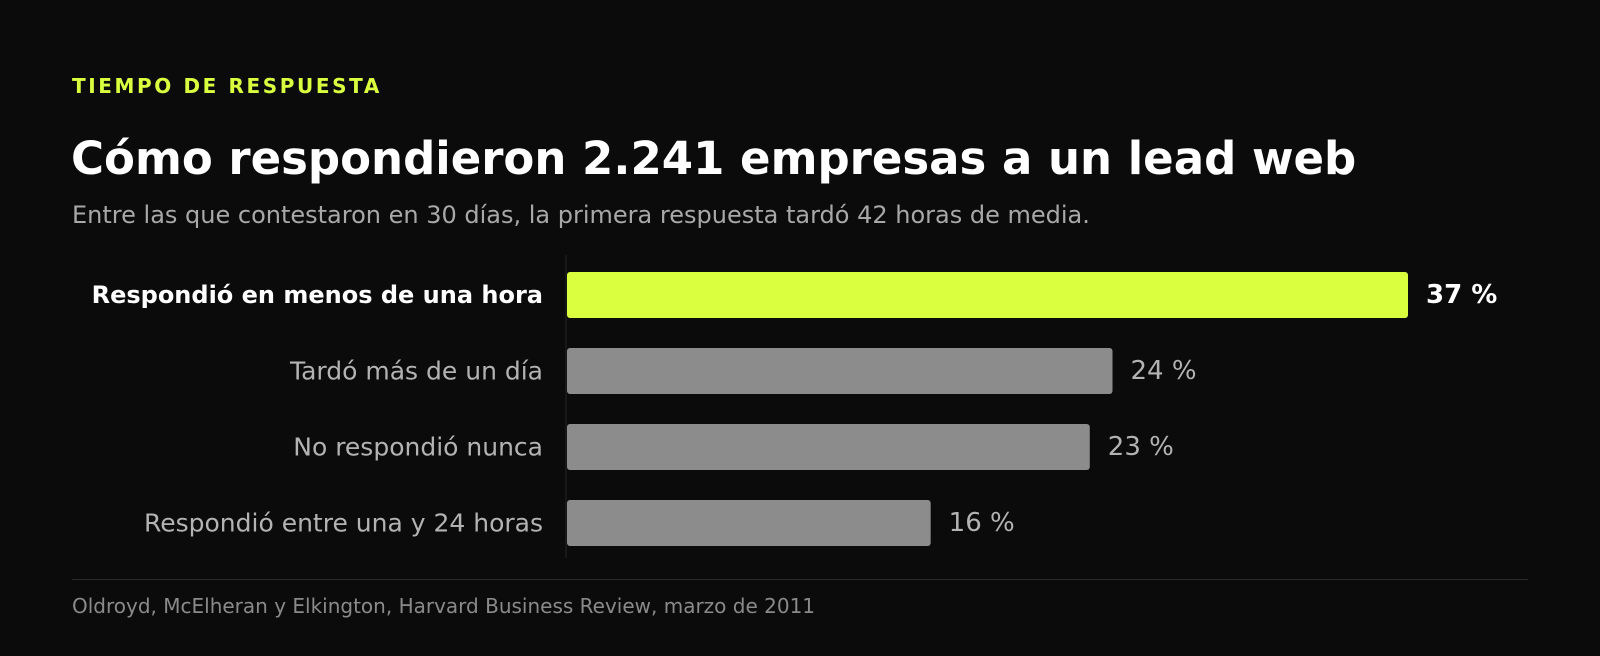  What do you see at coordinates (227, 86) in the screenshot?
I see `chart-eyebrow: TIEMPO DE RESPUESTA` at bounding box center [227, 86].